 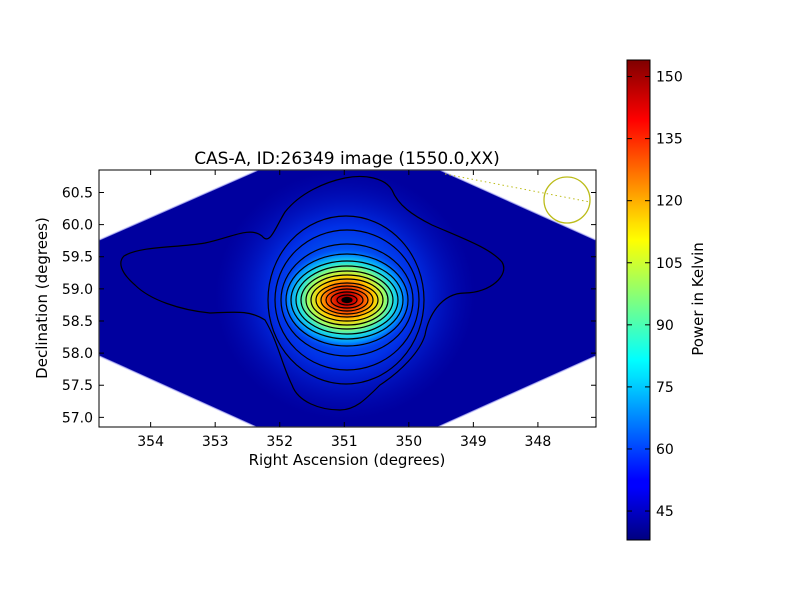 What do you see at coordinates (665, 512) in the screenshot?
I see `colorbar-tick-label: 45` at bounding box center [665, 512].